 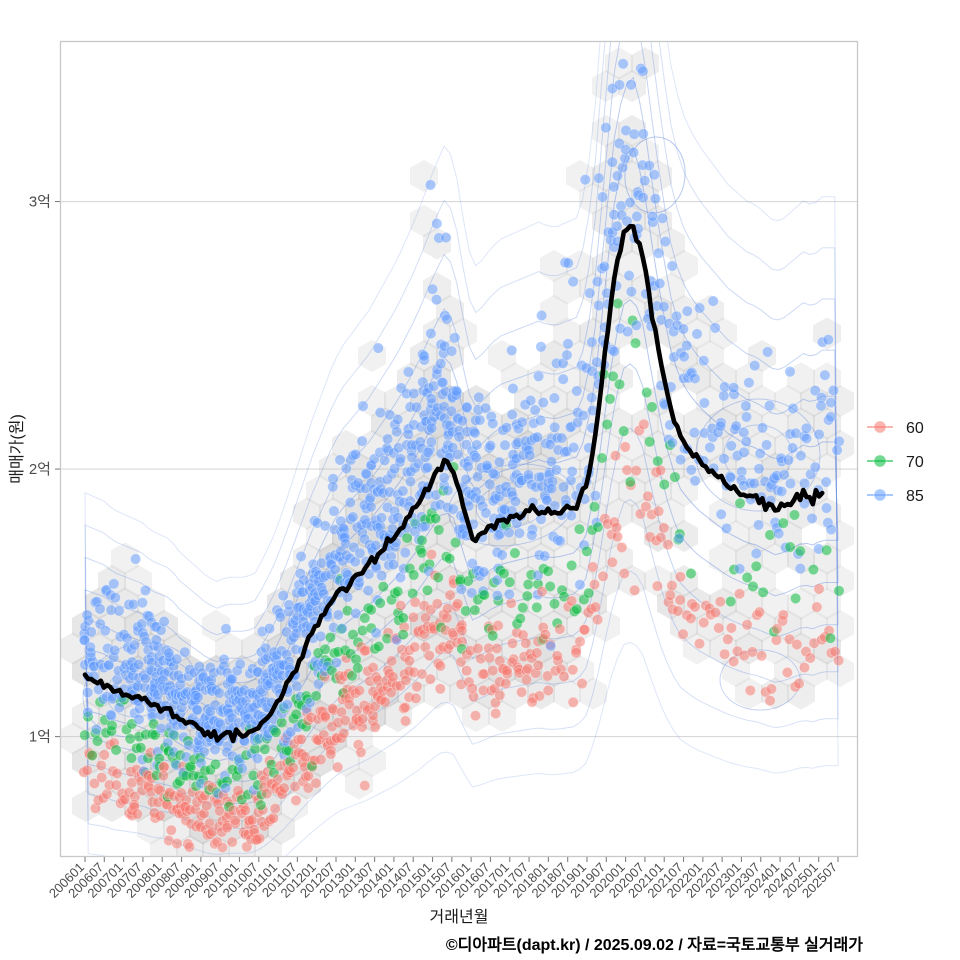 I want to click on legend-item: 60, so click(x=895, y=427).